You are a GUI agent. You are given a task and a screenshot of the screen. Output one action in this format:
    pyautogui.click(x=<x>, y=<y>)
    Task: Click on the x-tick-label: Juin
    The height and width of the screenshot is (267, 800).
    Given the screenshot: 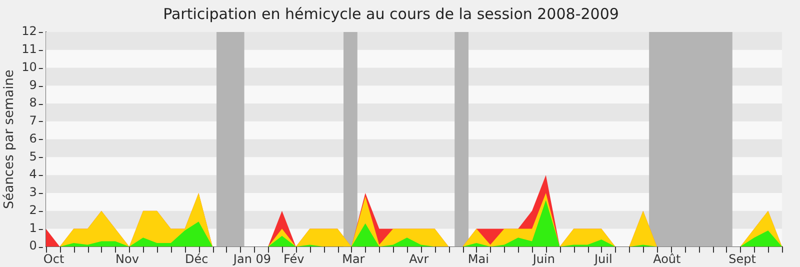 What is the action you would take?
    pyautogui.click(x=543, y=259)
    